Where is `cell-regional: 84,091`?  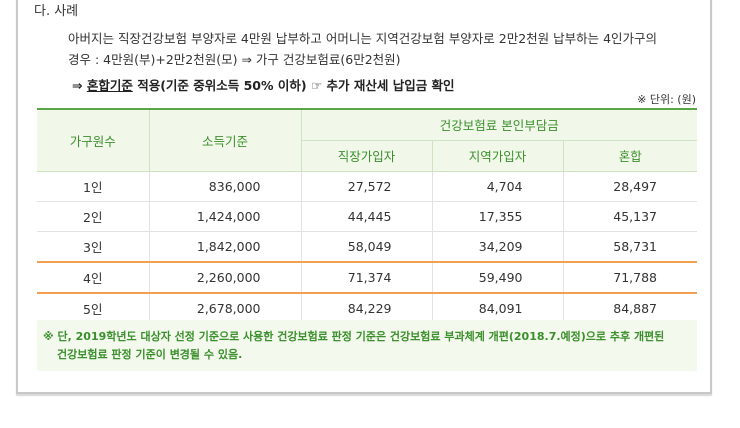 cell-regional: 84,091 is located at coordinates (498, 308).